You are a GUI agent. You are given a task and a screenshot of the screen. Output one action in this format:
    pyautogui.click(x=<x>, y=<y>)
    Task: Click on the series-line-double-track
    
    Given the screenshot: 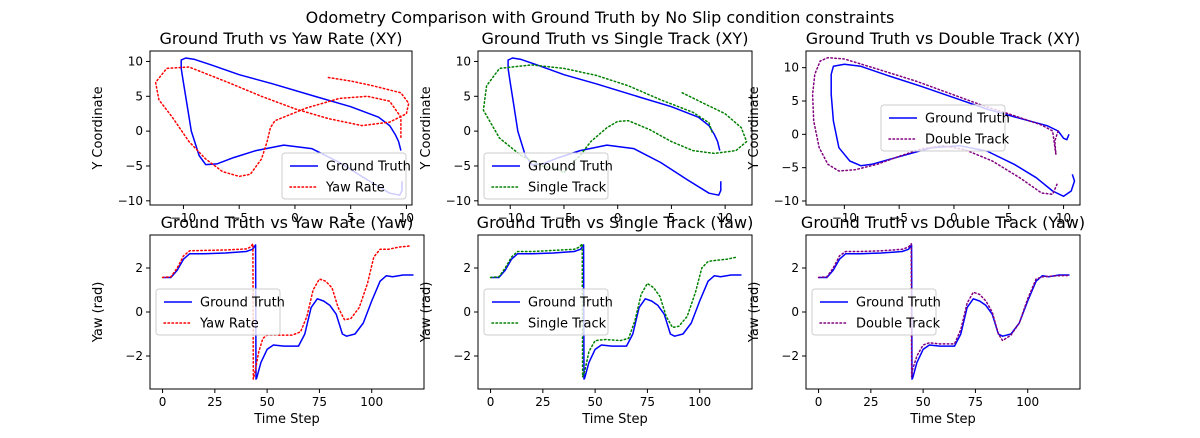 What is the action you would take?
    pyautogui.click(x=944, y=310)
    